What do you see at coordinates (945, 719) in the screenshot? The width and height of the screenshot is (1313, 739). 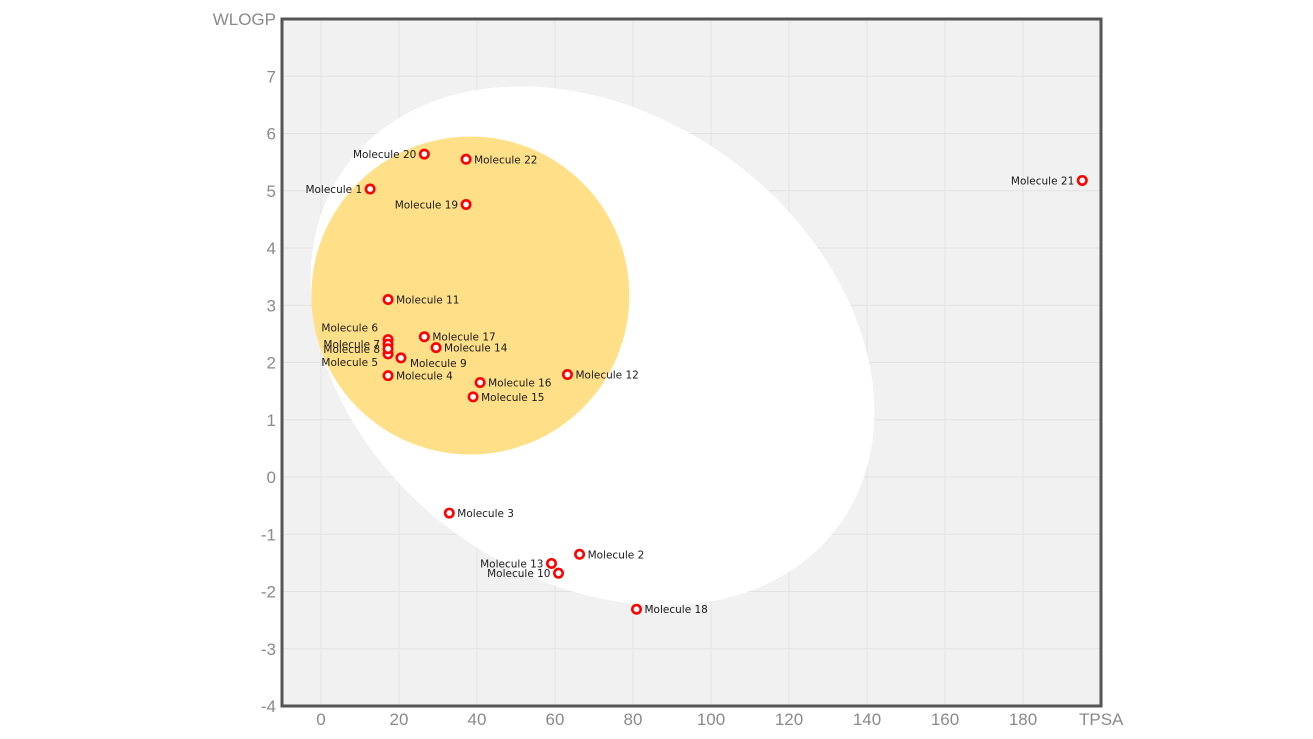 I see `x-tick-label: 160` at bounding box center [945, 719].